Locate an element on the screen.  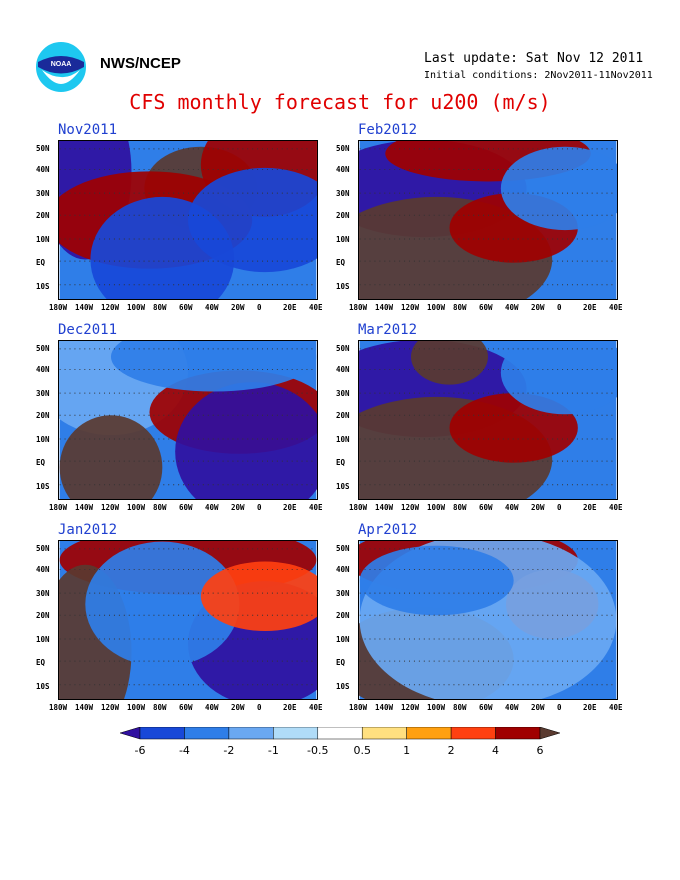
colorbar-label: -4 is located at coordinates (184, 750).